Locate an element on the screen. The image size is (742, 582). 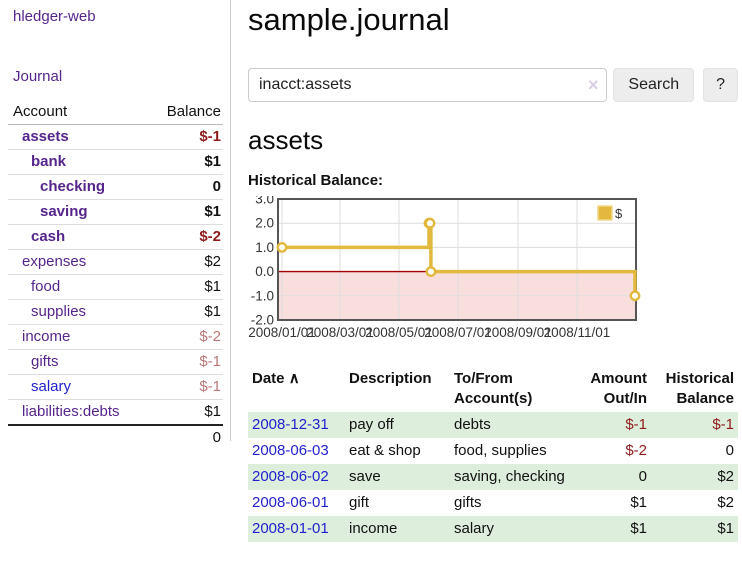
account-link-salary: salary is located at coordinates (51, 386).